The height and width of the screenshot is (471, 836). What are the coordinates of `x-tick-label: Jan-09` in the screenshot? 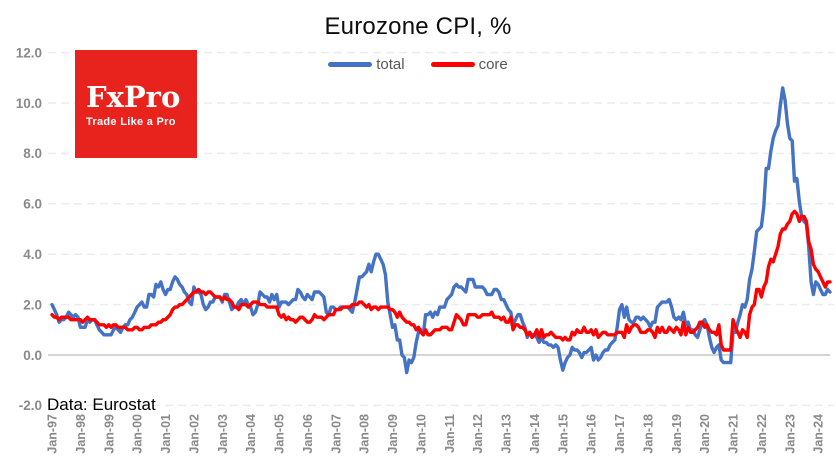 It's located at (393, 434).